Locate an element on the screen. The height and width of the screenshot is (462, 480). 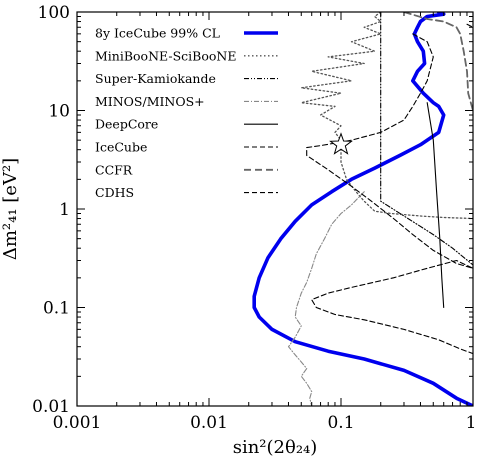
y-axis-title: Δm²₄₁ [eV²] is located at coordinates (10, 209).